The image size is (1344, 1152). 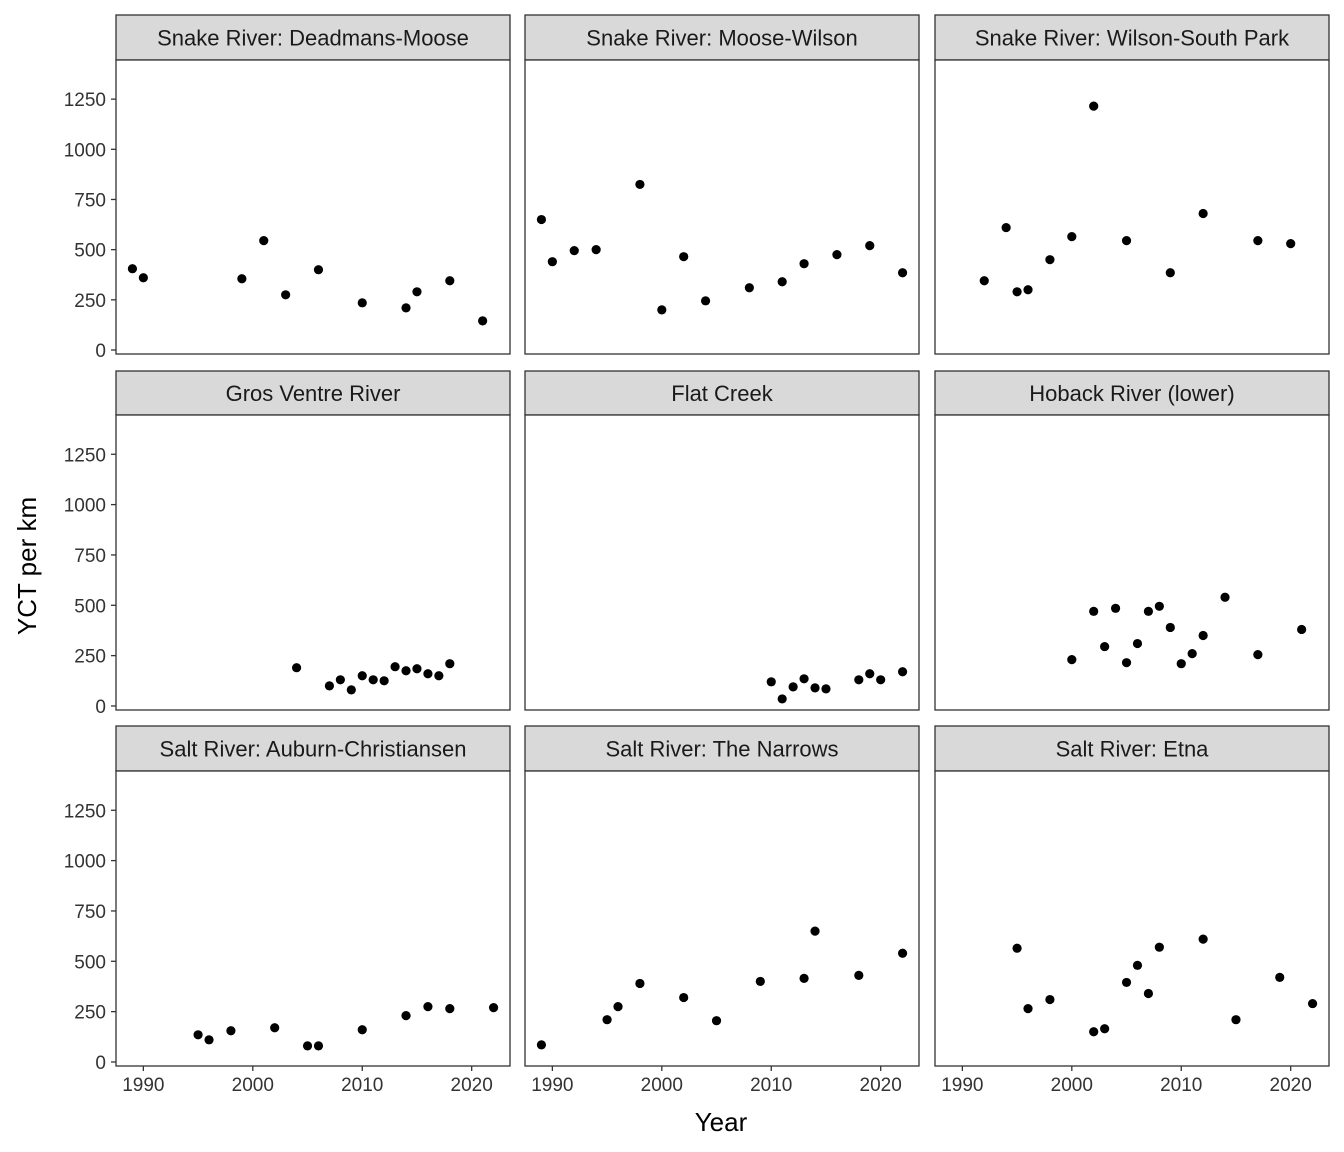 I want to click on facet-panel: Salt River: The Narrows, so click(x=722, y=896).